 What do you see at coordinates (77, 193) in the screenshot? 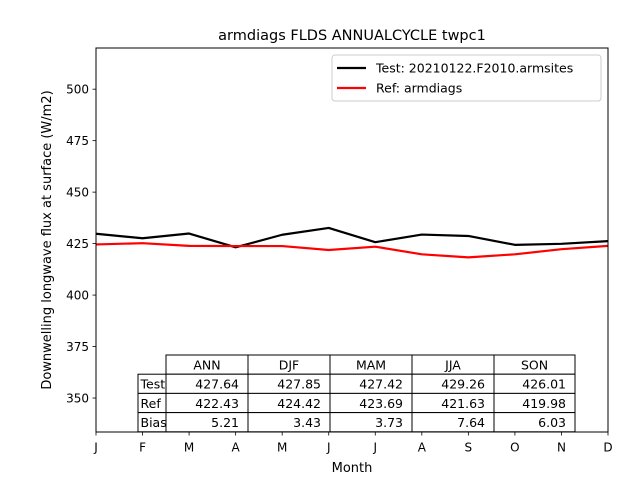
I see `y-tick-label: 450` at bounding box center [77, 193].